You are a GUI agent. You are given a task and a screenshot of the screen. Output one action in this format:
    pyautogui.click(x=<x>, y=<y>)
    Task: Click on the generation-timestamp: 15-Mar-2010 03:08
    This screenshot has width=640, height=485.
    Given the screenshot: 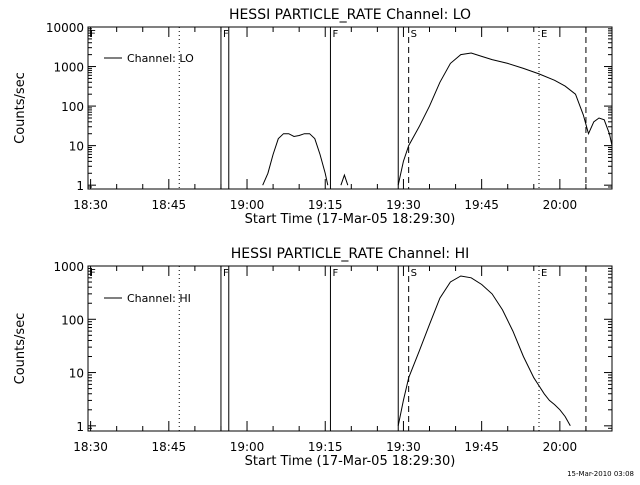 What is the action you would take?
    pyautogui.click(x=600, y=474)
    